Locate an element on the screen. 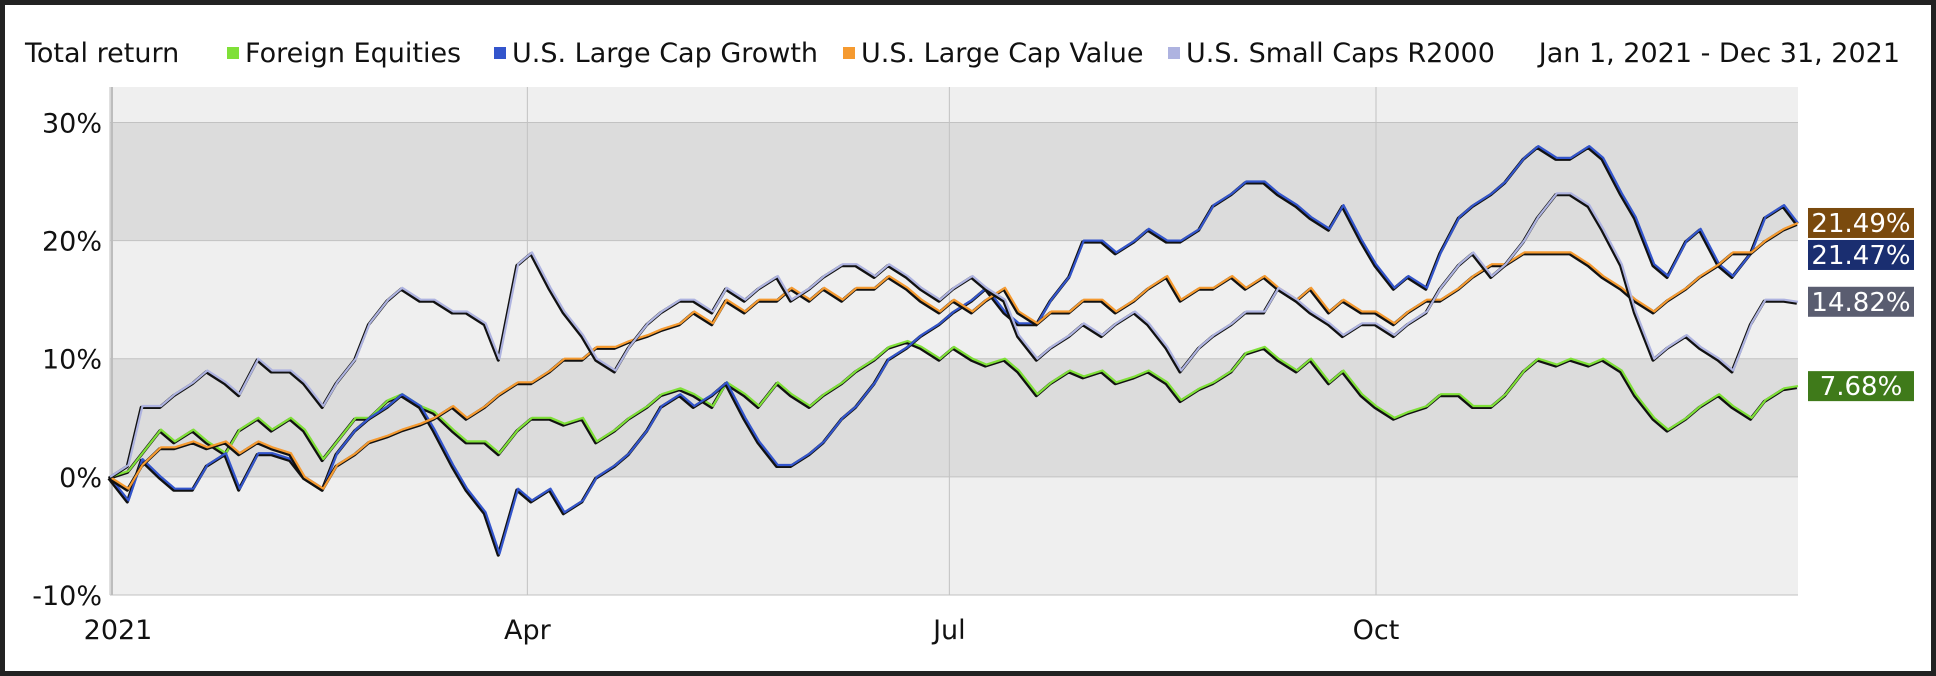  legend-item: Foreign Equities is located at coordinates (344, 53).